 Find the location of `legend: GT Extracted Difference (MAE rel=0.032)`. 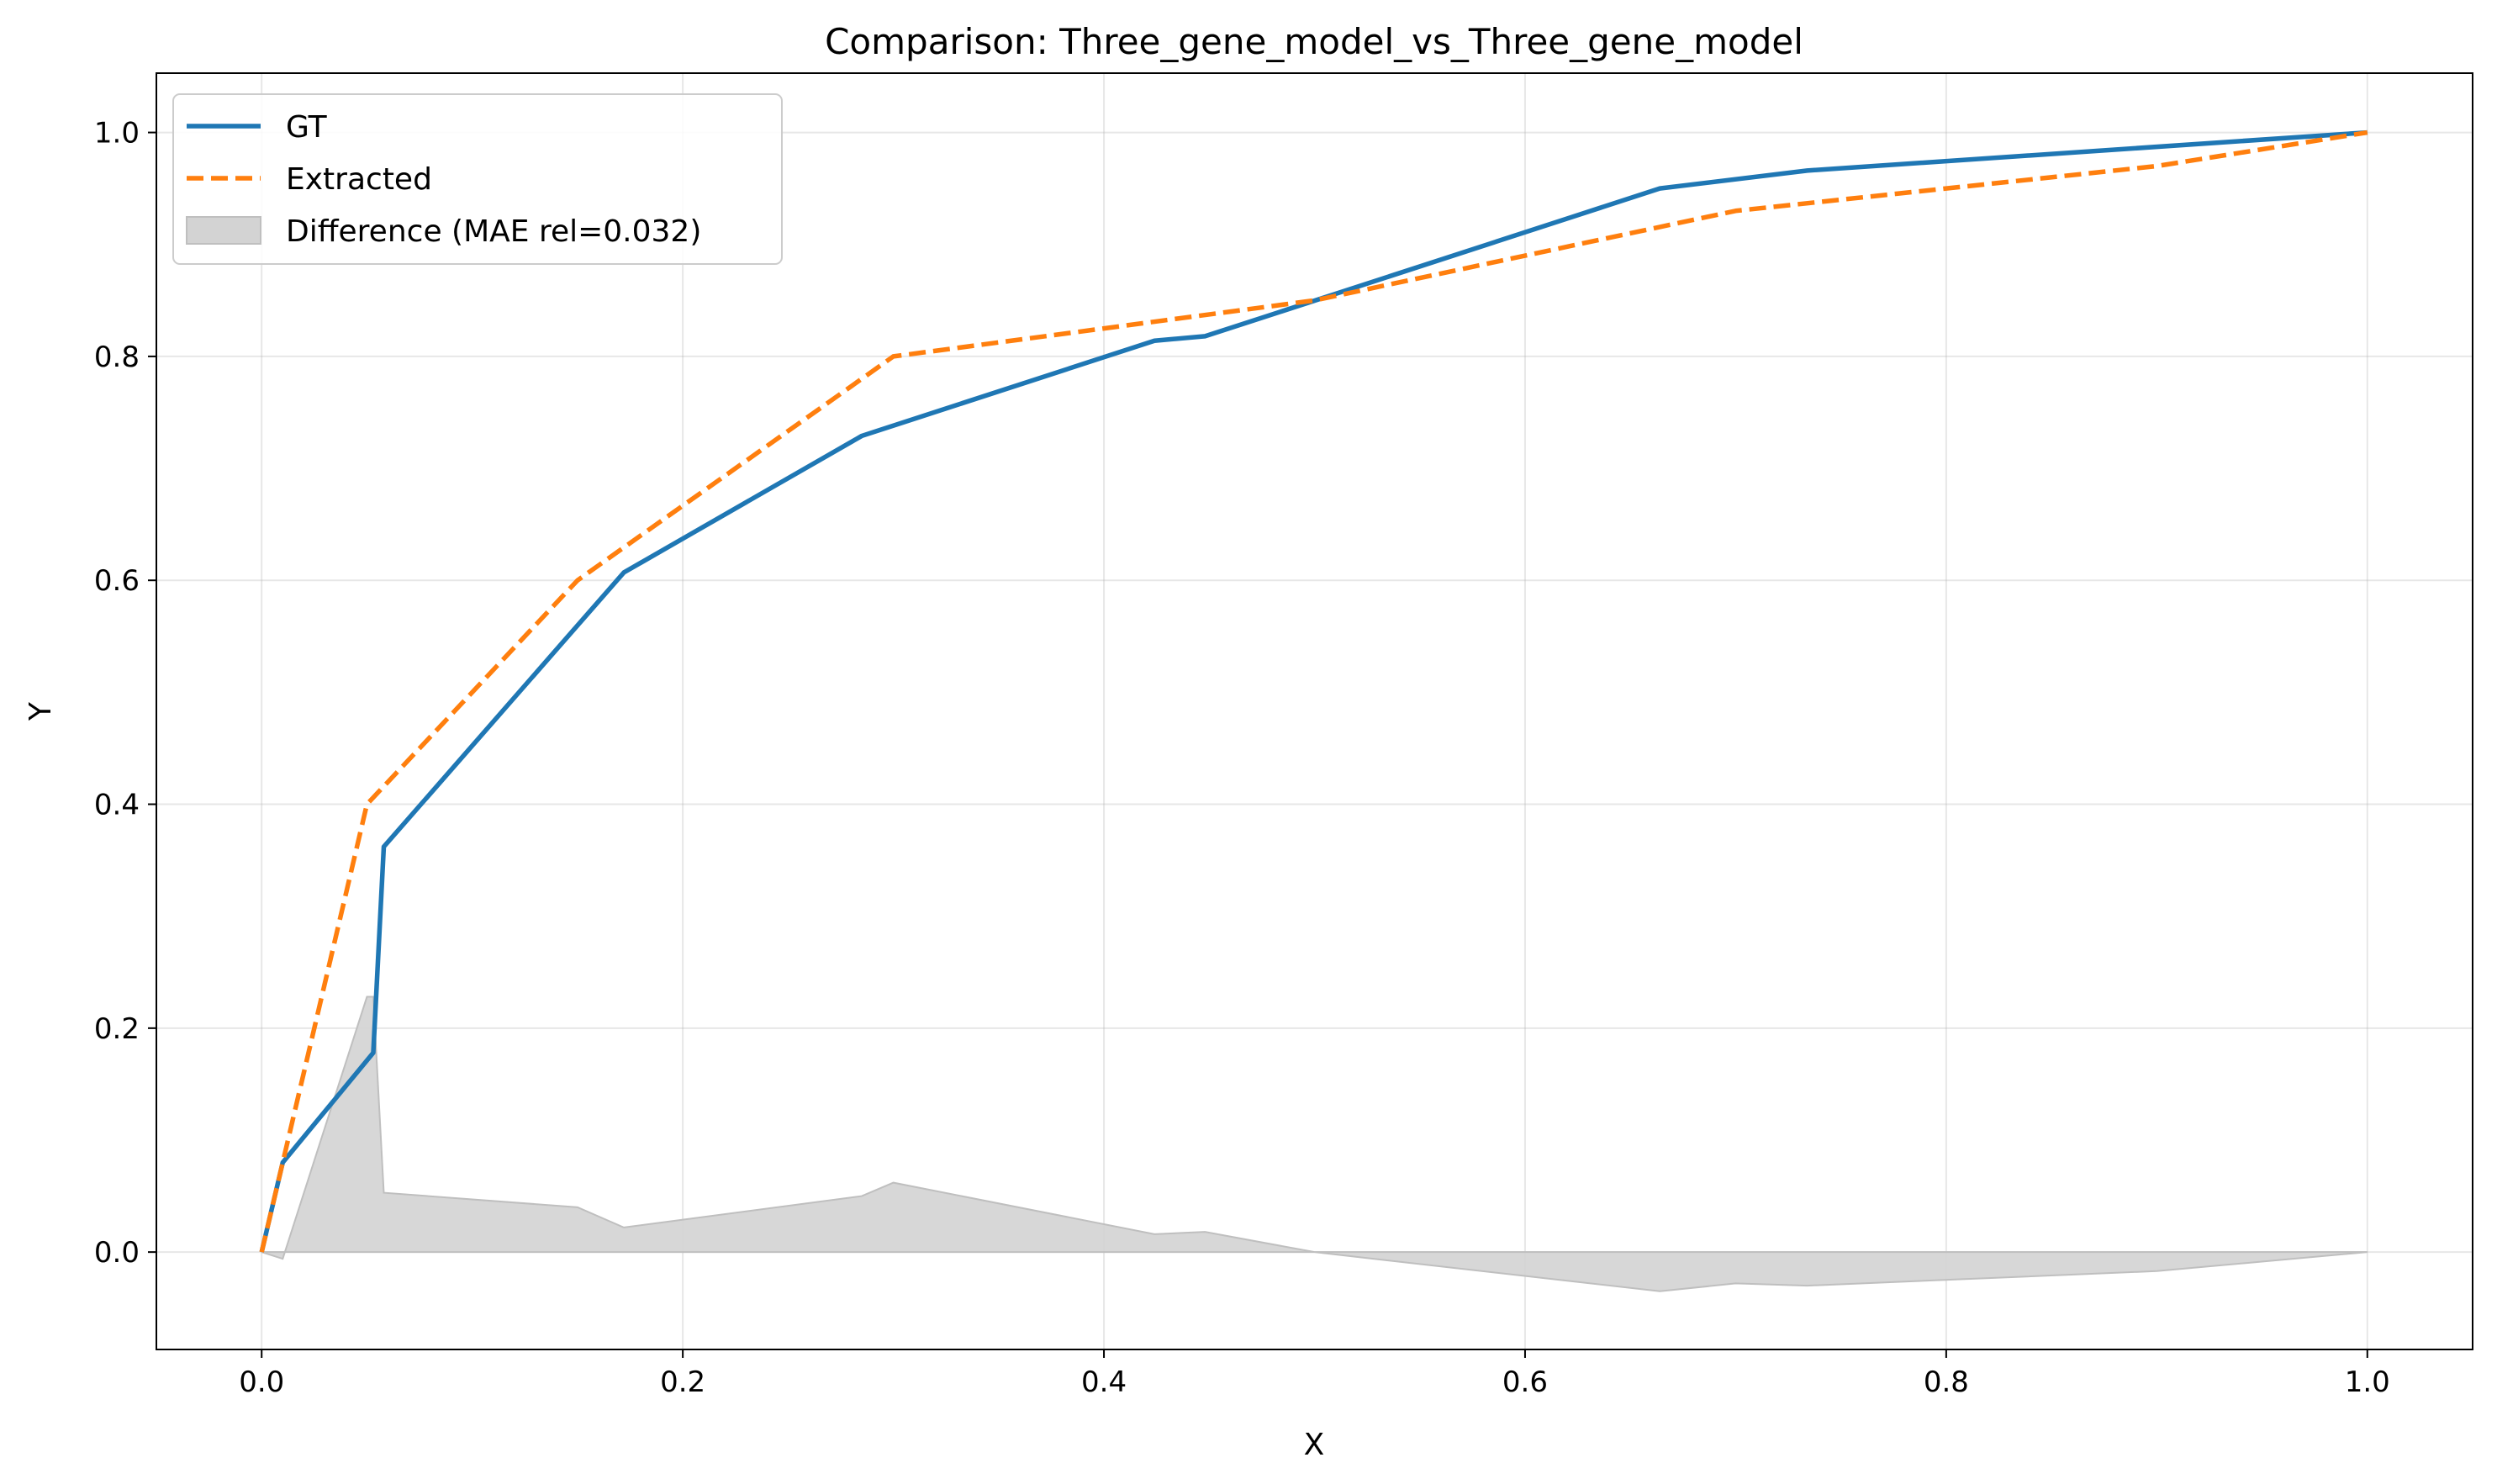

legend: GT Extracted Difference (MAE rel=0.032) is located at coordinates (477, 179).